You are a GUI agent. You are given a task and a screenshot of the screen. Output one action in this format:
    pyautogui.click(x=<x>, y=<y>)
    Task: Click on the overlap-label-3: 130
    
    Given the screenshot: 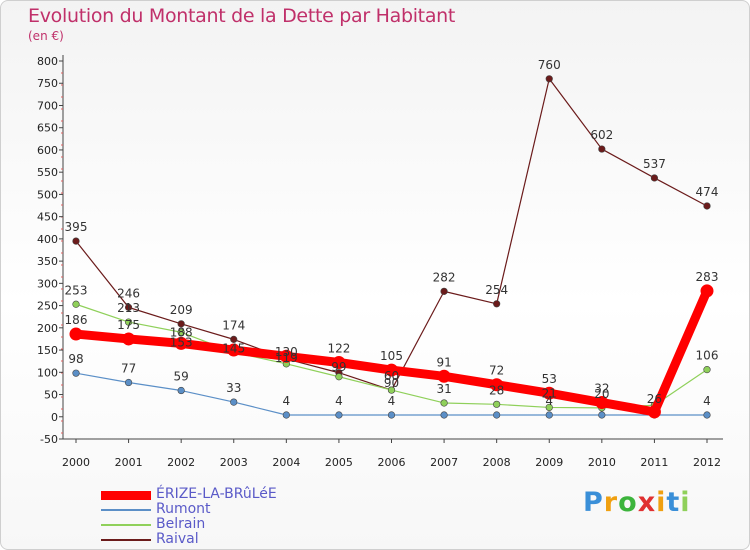 What is the action you would take?
    pyautogui.click(x=286, y=352)
    